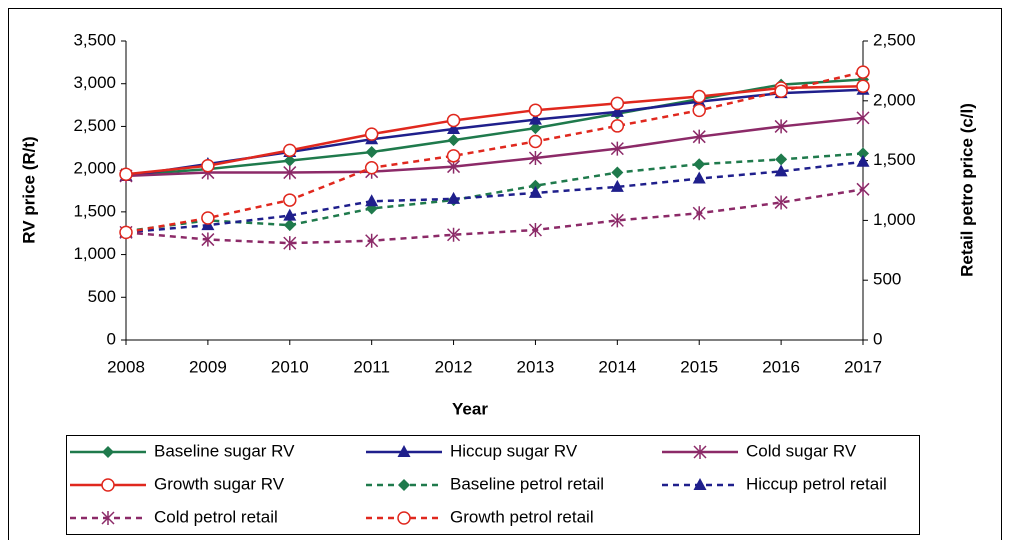  What do you see at coordinates (617, 366) in the screenshot?
I see `x-tick-label: 2014` at bounding box center [617, 366].